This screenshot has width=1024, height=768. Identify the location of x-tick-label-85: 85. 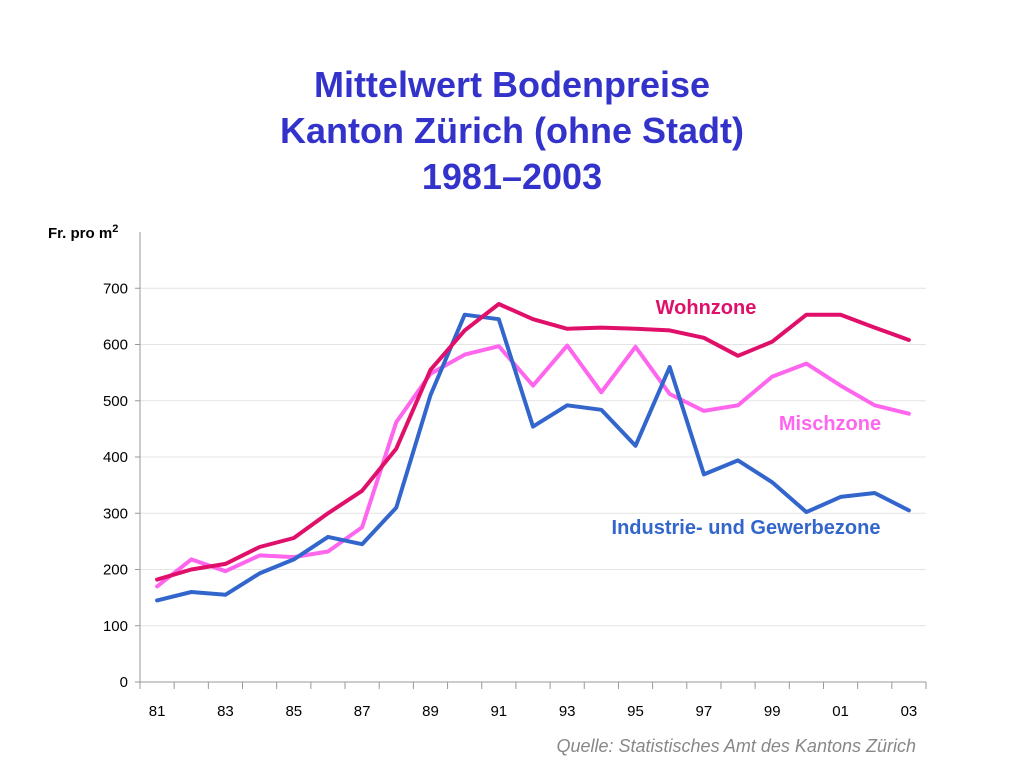
(293, 711).